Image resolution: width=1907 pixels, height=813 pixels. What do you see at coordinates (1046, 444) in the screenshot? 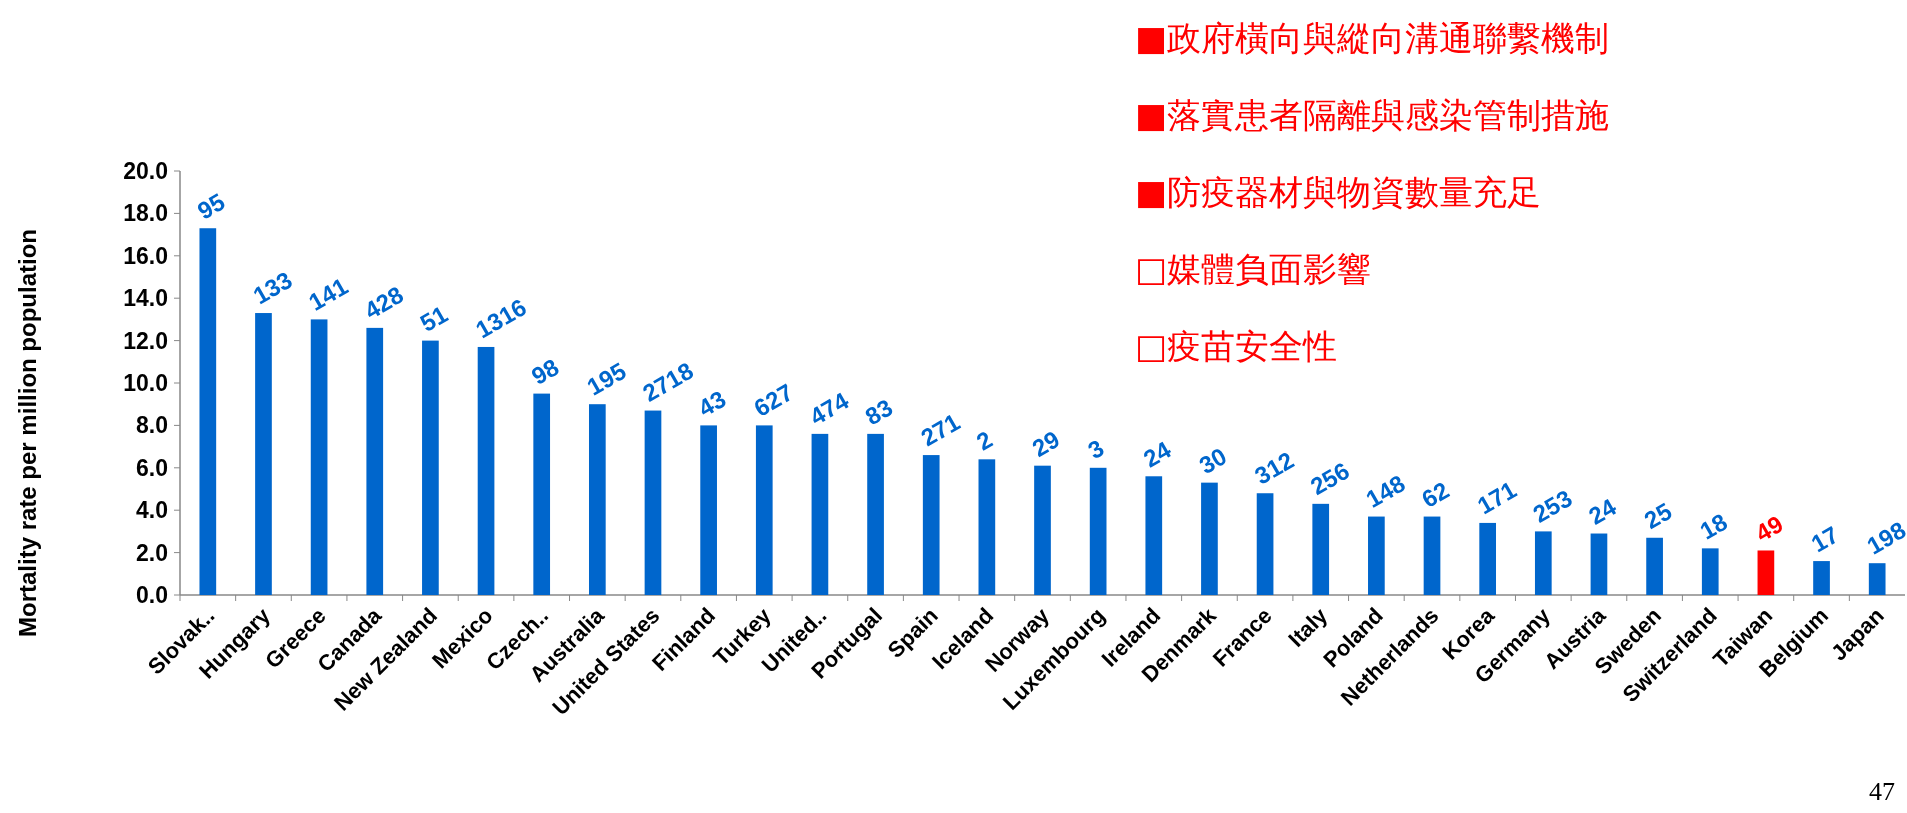
I see `annotation: 29` at bounding box center [1046, 444].